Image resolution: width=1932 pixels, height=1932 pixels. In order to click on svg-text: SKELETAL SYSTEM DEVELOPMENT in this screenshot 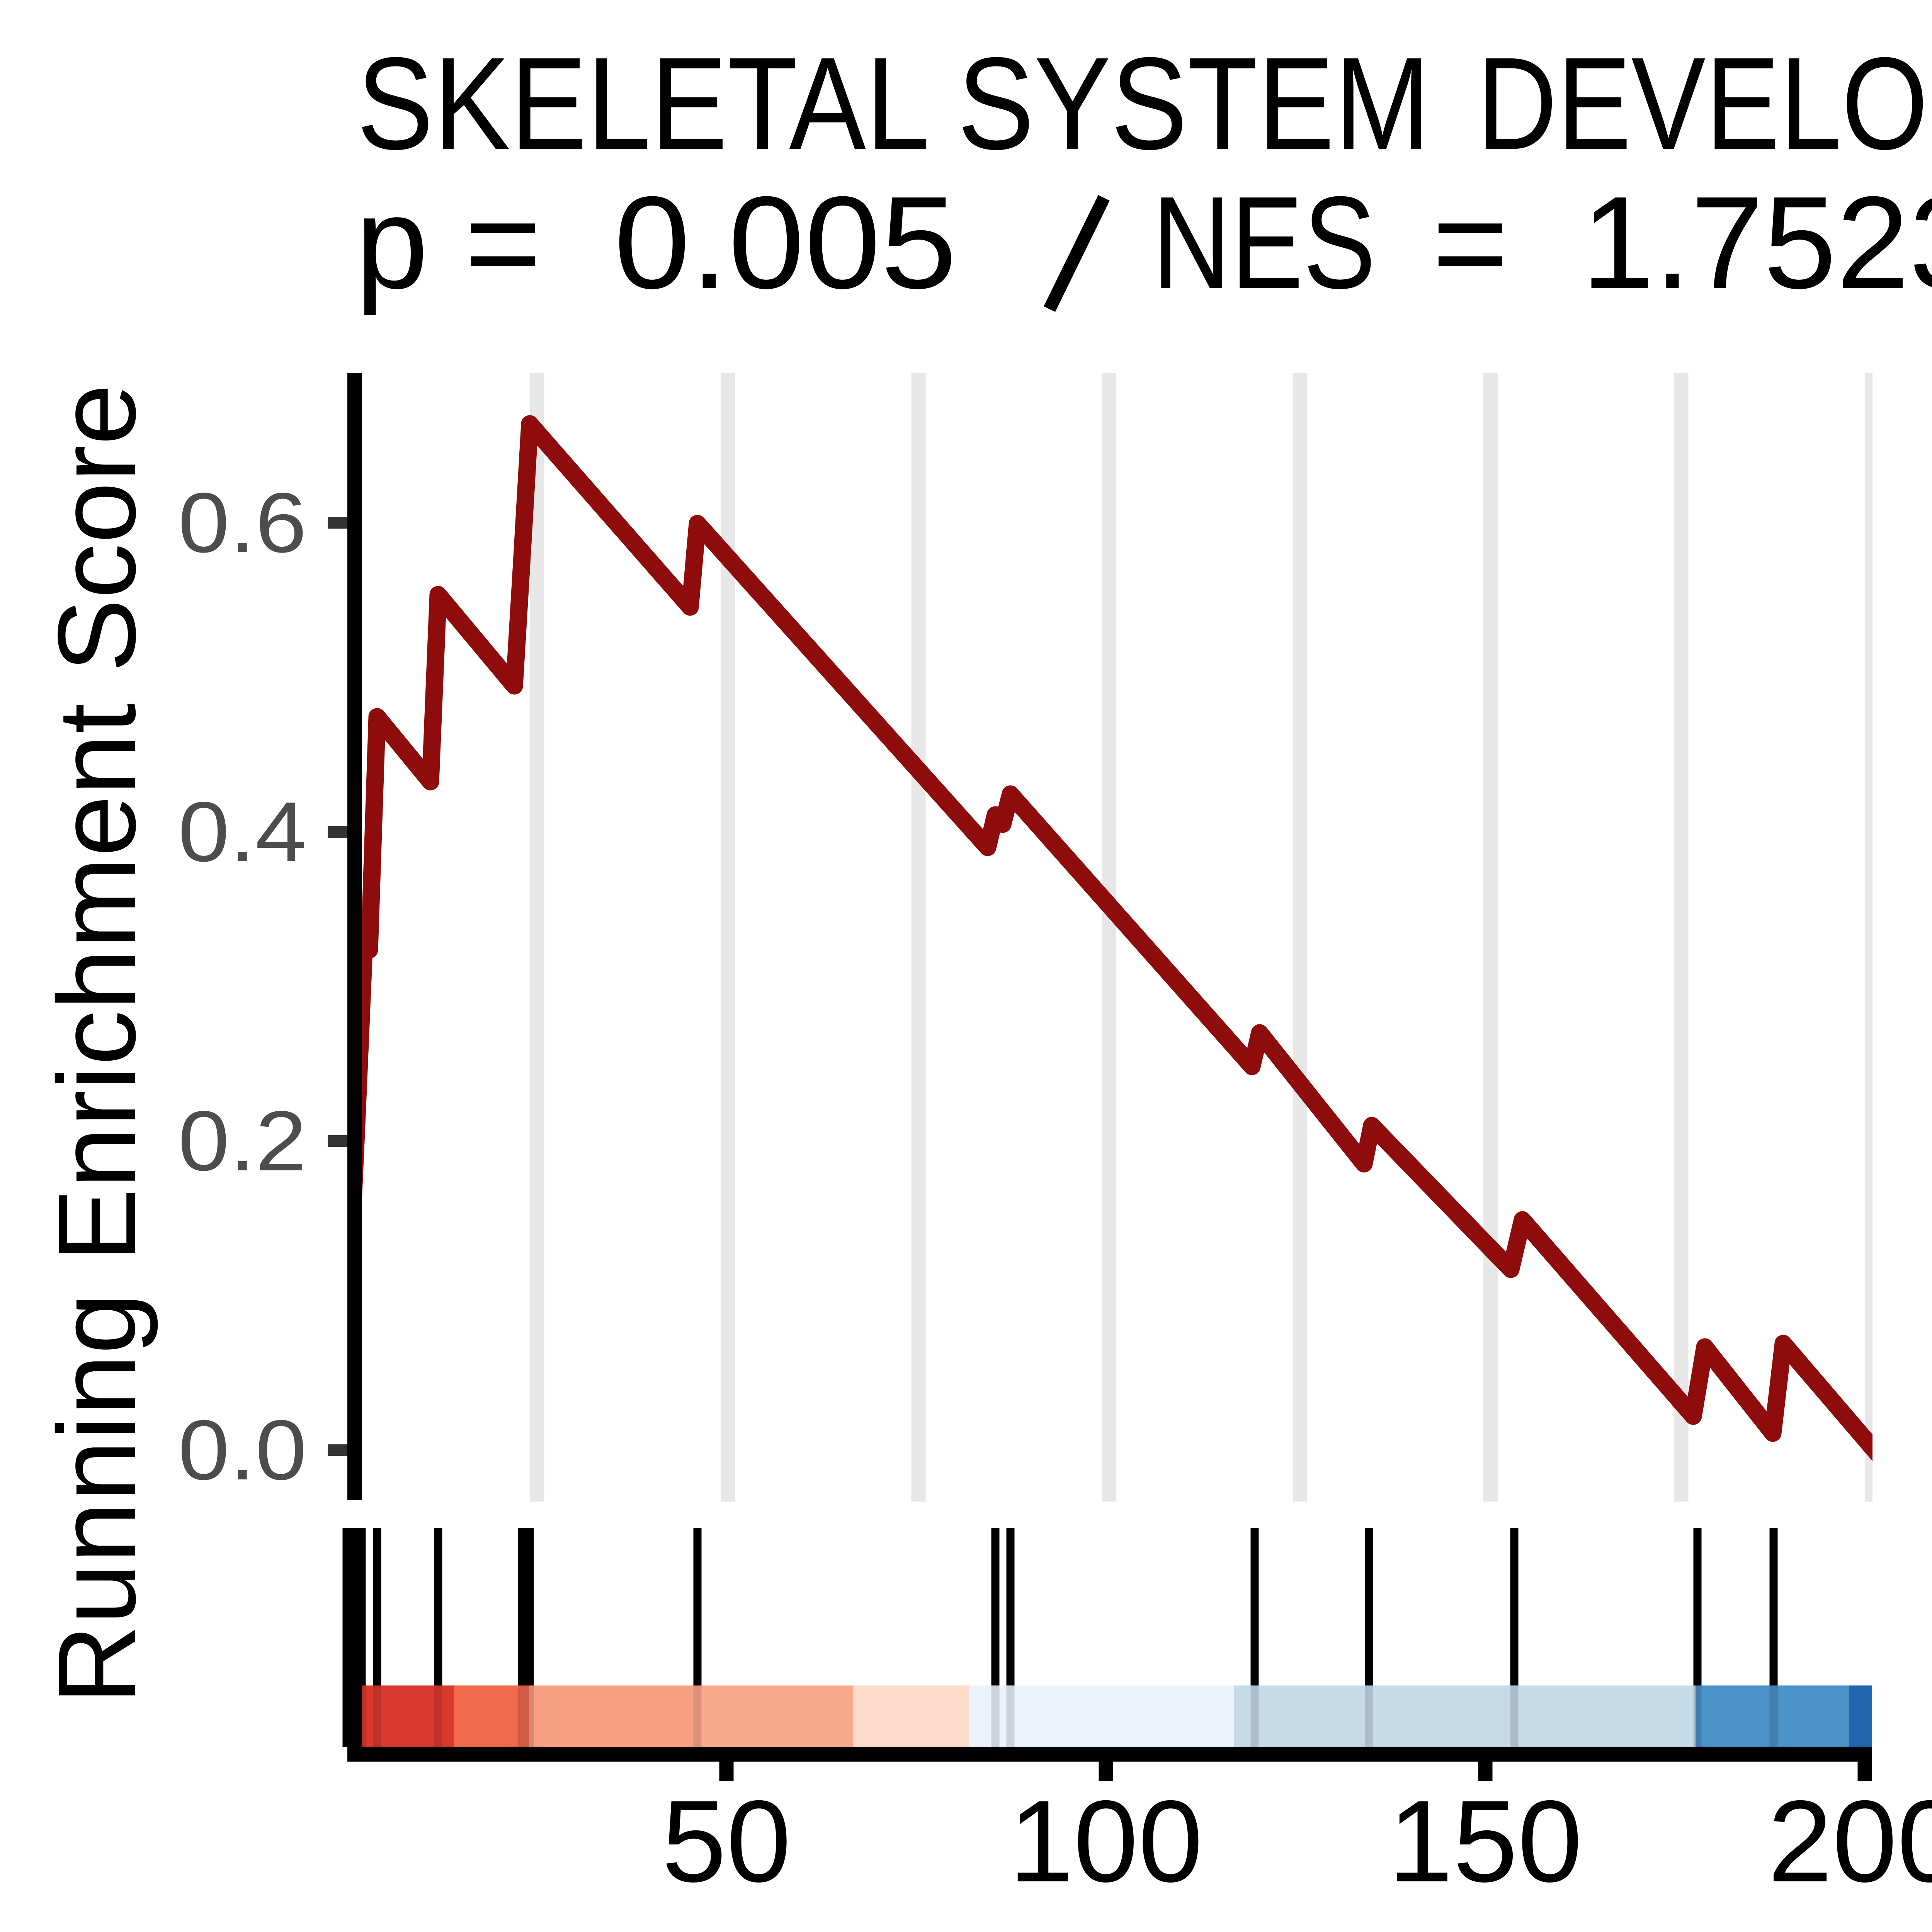, I will do `click(1144, 104)`.